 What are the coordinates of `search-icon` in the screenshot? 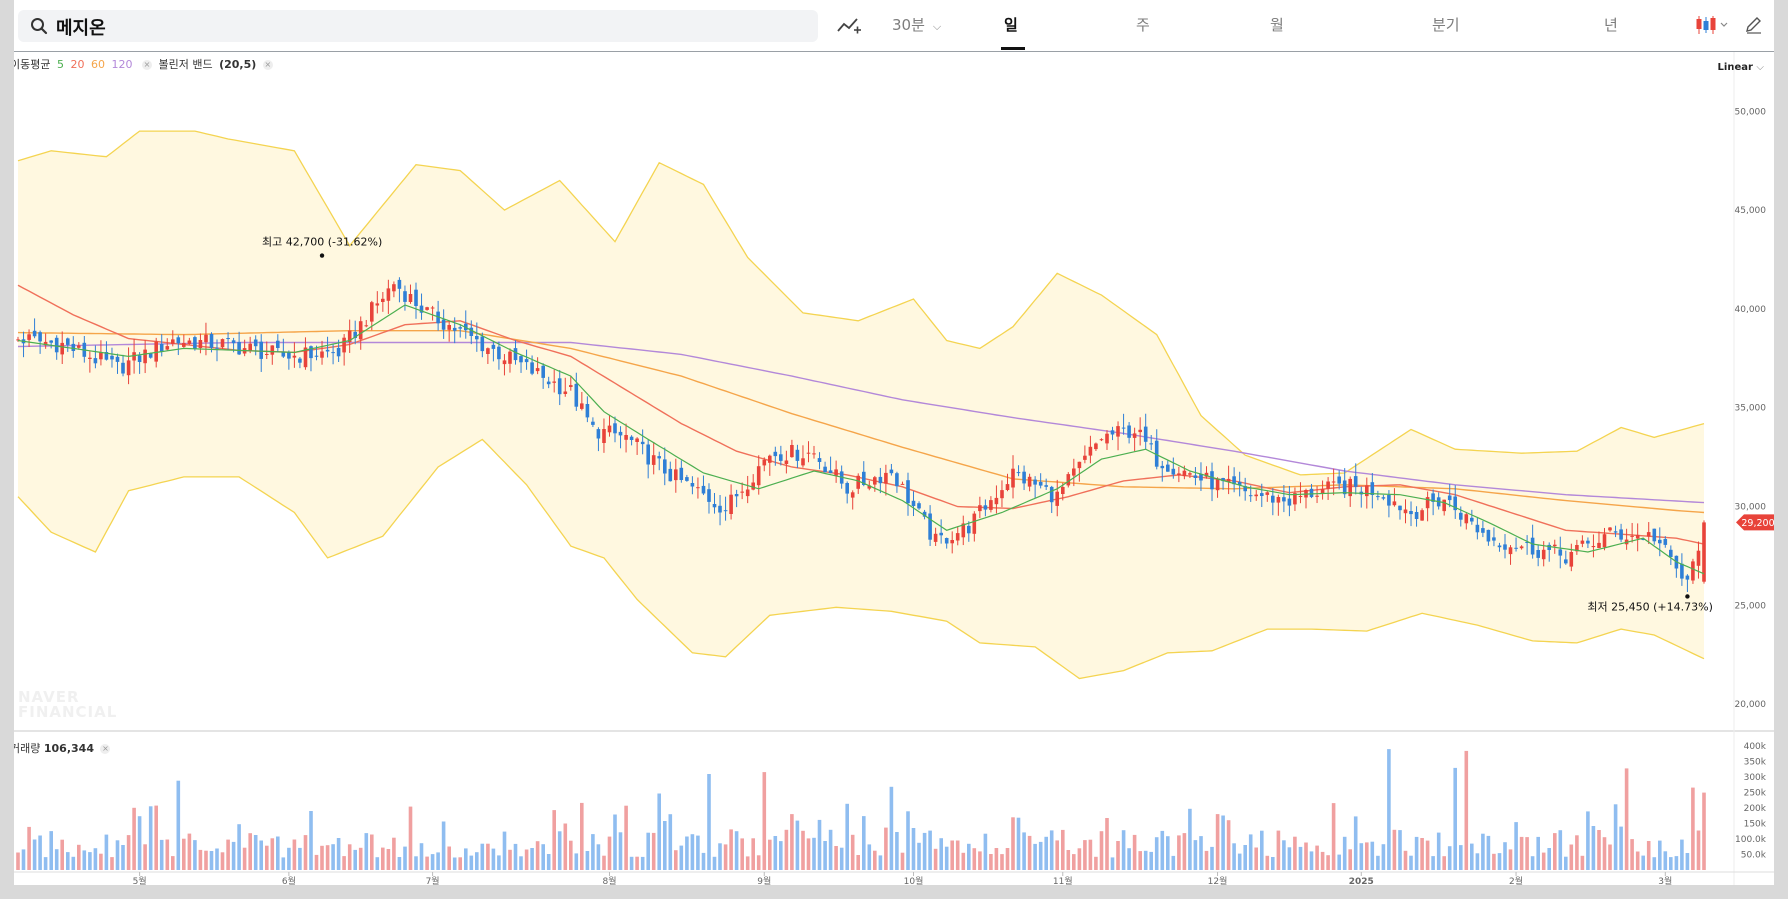 It's located at (39, 26).